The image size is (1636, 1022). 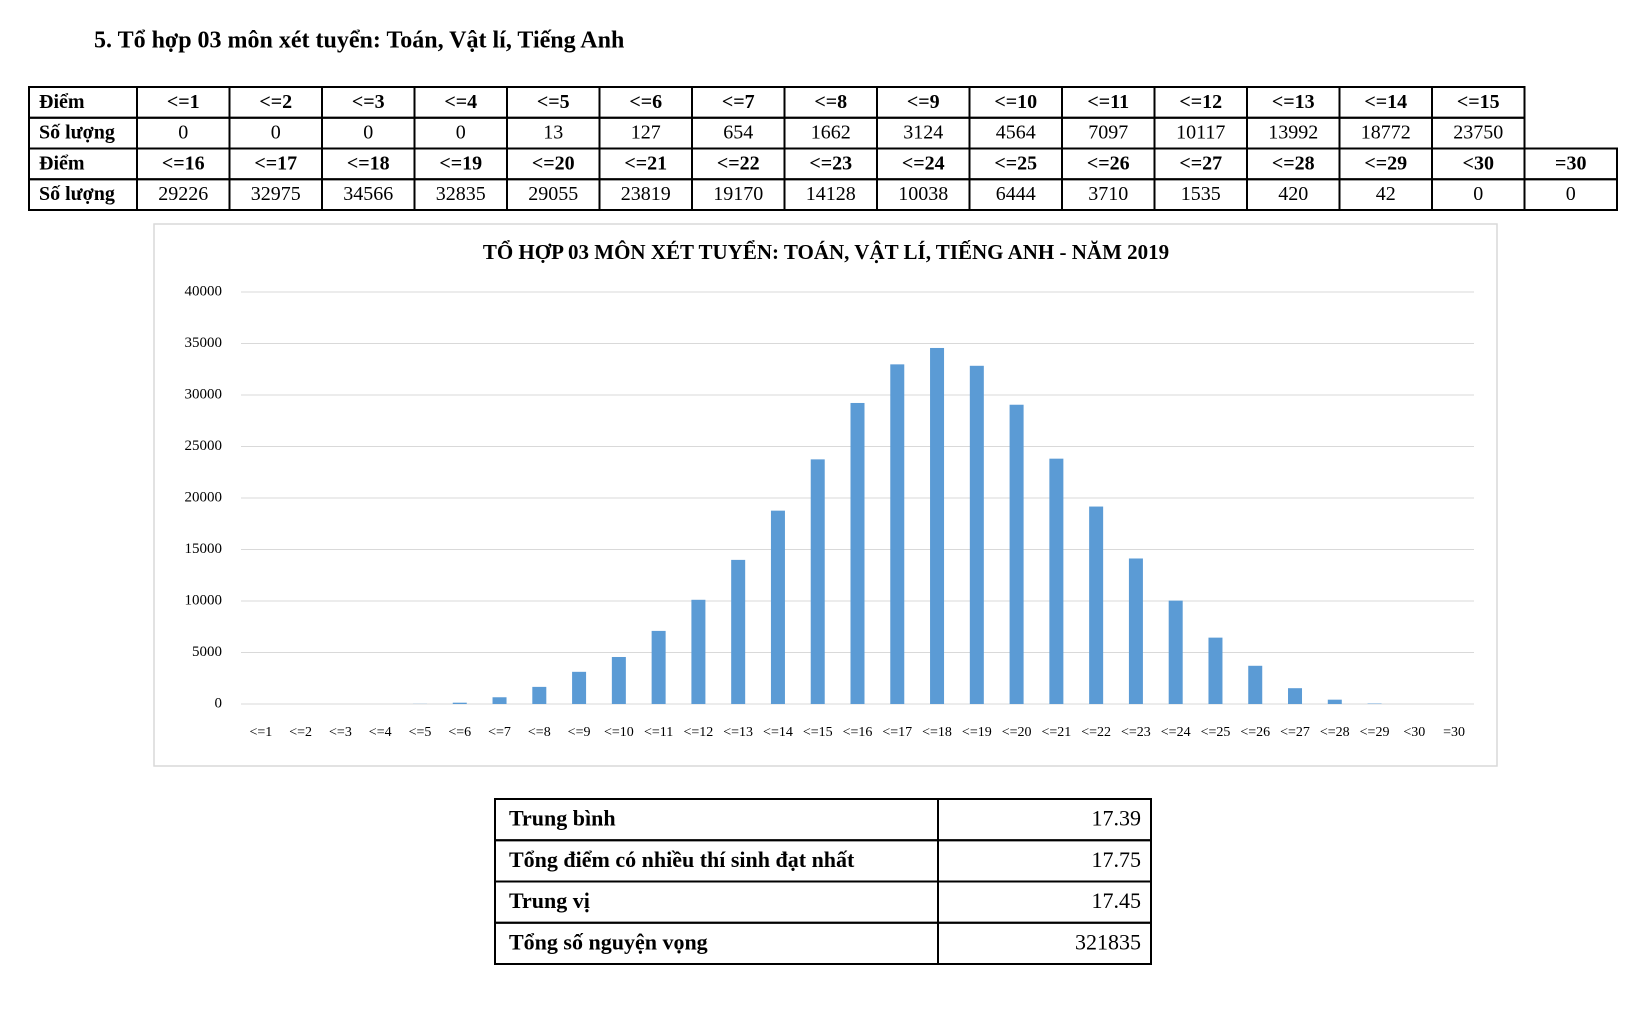 I want to click on count-value: 34566, so click(x=368, y=194).